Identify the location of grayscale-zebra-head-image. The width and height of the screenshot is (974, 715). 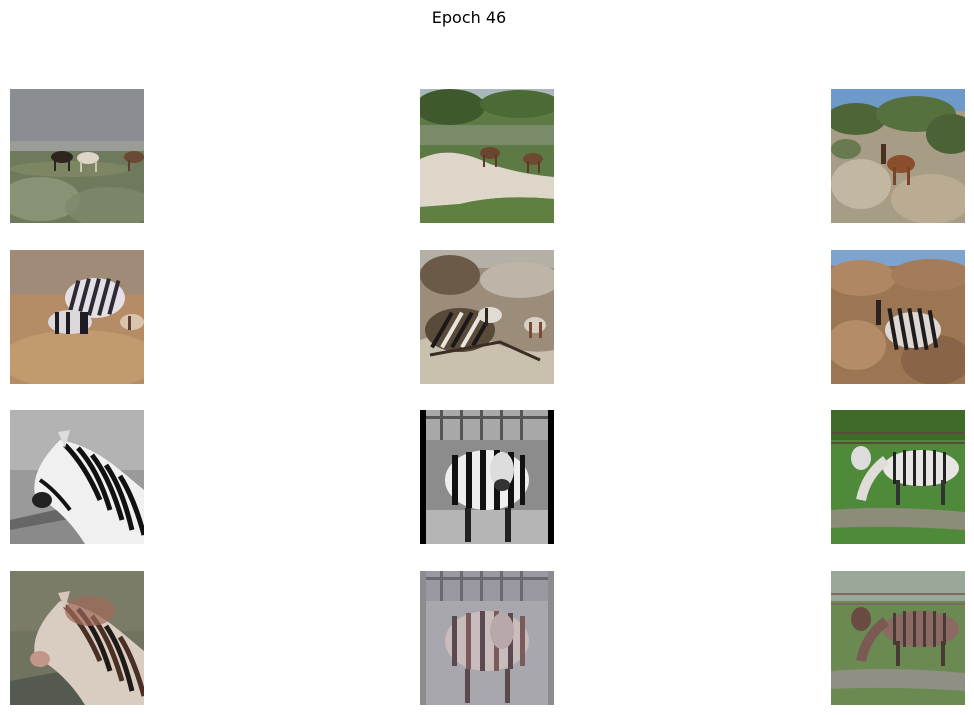
(77, 477).